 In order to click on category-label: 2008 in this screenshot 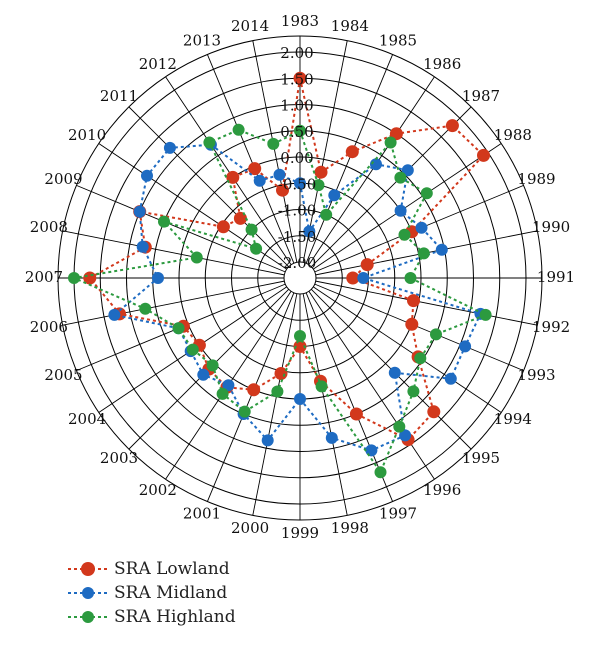, I will do `click(49, 227)`.